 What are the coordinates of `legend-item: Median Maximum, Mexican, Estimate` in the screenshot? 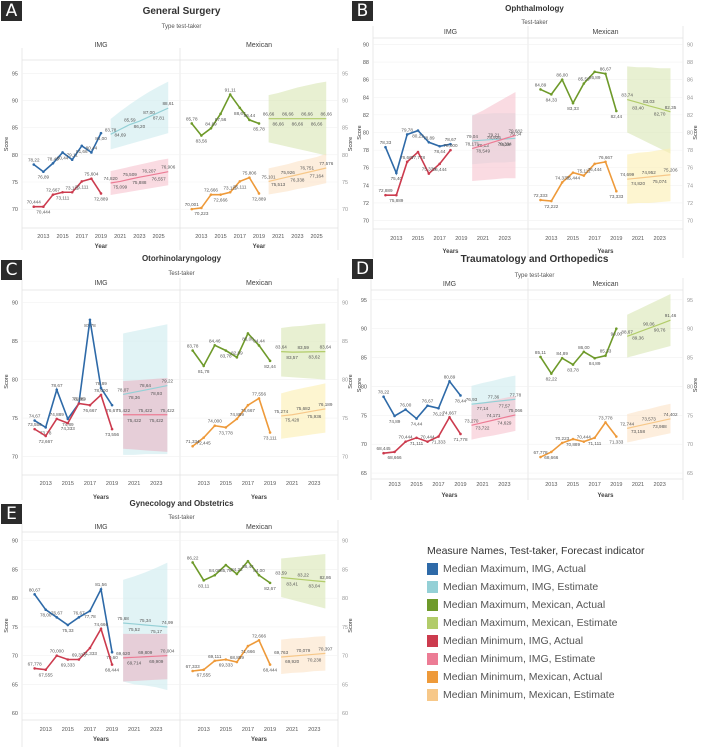 It's located at (562, 623).